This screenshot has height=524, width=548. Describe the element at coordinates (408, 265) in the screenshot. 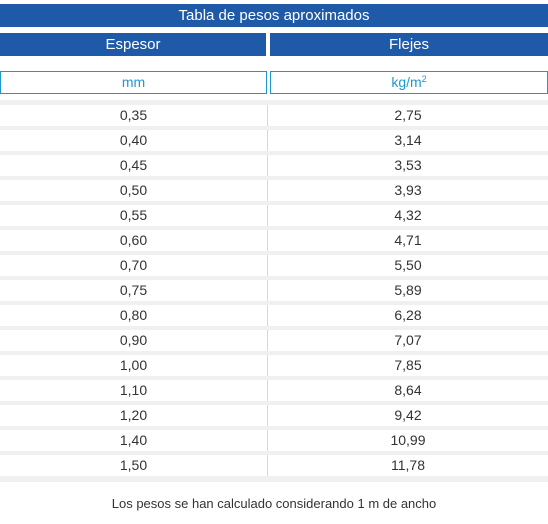

I see `cell-flejes: 5,50` at that location.